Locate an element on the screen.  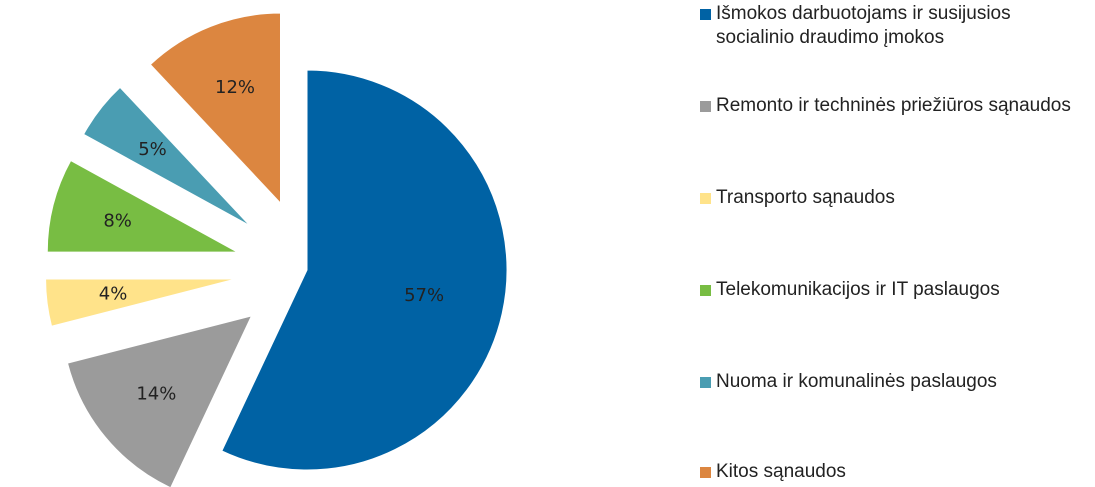
legend-item: Telekomunikacijos ir IT paslaugos is located at coordinates (895, 290).